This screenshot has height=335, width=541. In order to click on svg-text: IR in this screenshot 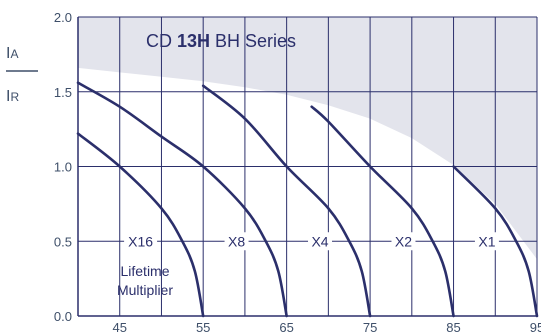, I will do `click(12, 96)`.